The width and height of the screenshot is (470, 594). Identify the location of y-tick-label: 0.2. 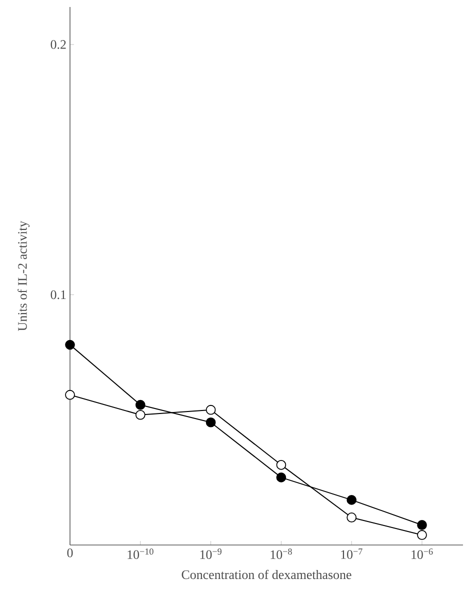
(58, 44).